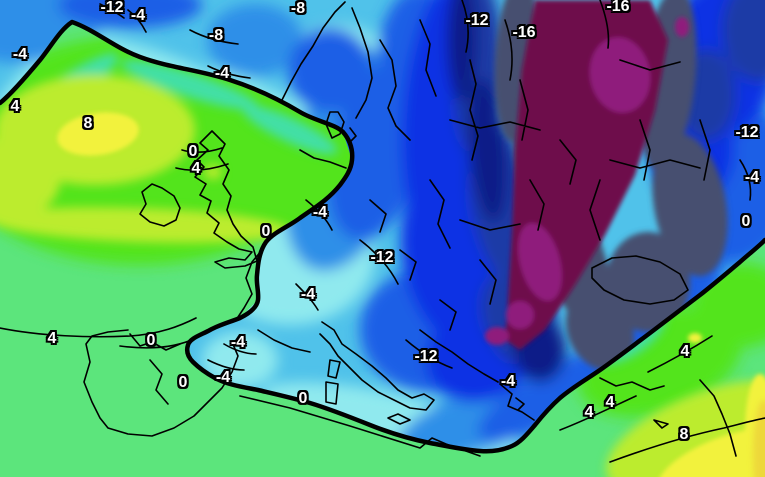 This screenshot has height=477, width=765. What do you see at coordinates (477, 375) in the screenshot?
I see `balkan-coastline` at bounding box center [477, 375].